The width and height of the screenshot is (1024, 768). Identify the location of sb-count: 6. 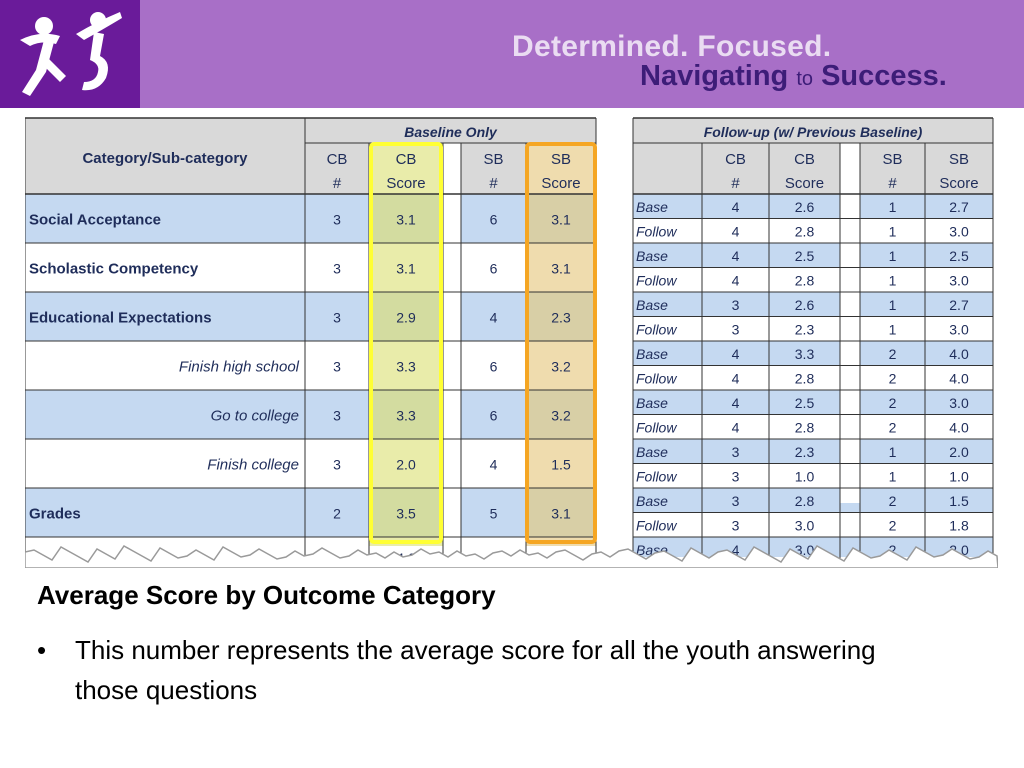
(494, 367).